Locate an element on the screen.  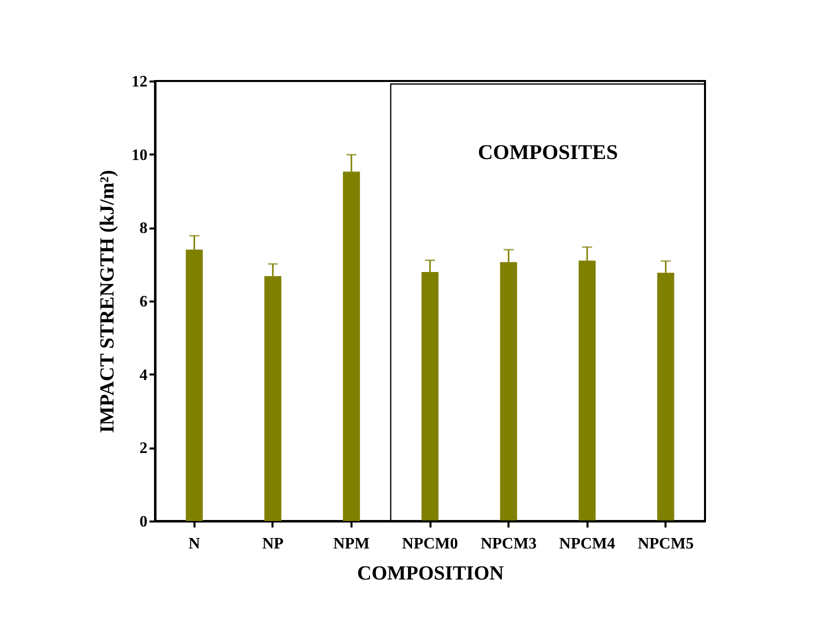
annotation: COMPOSITES is located at coordinates (548, 152).